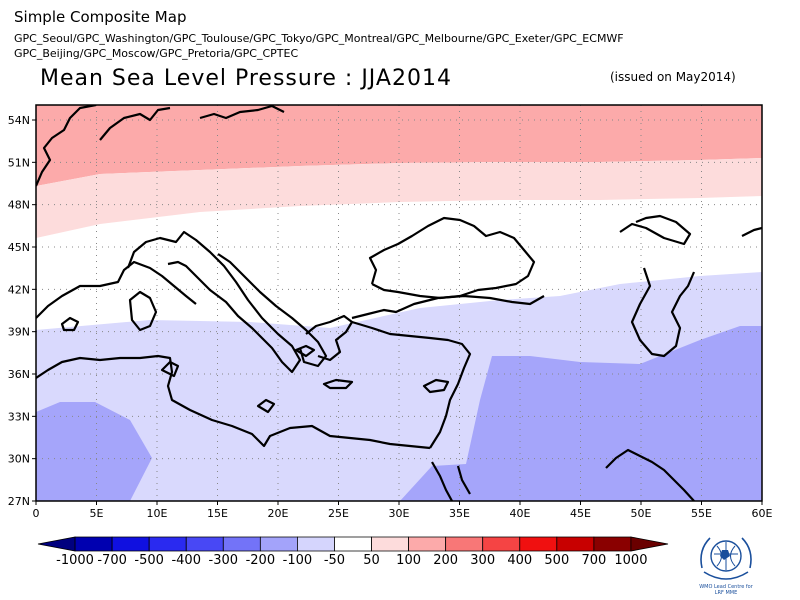  I want to click on shade-neg-100-east, so click(581, 413).